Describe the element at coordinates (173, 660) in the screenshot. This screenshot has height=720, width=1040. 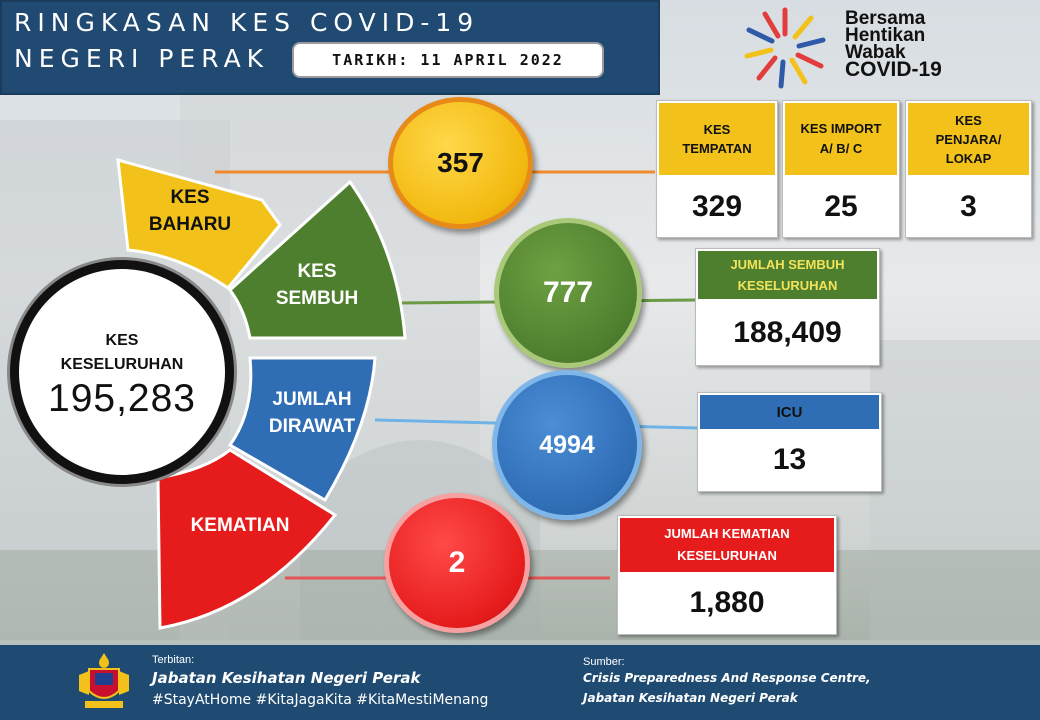
I see `terbitan-label: Terbitan:` at that location.